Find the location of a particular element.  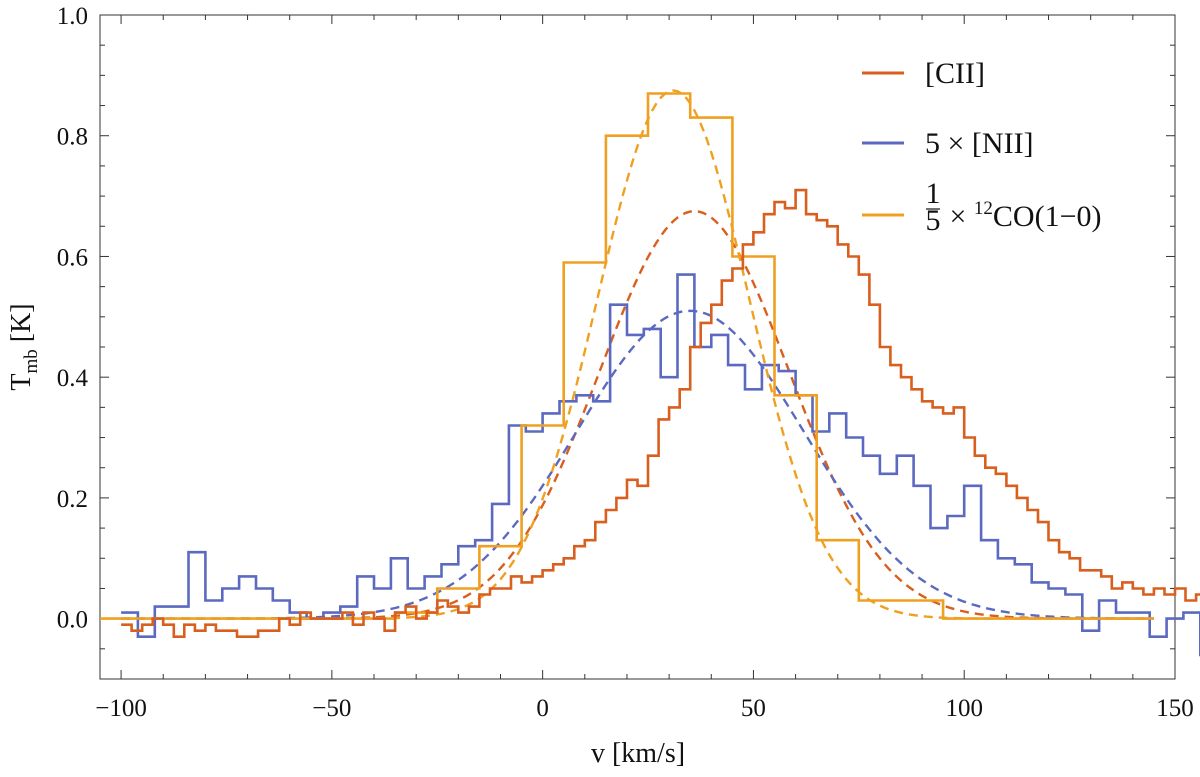

y-tick-label: 0.0 is located at coordinates (72, 620).